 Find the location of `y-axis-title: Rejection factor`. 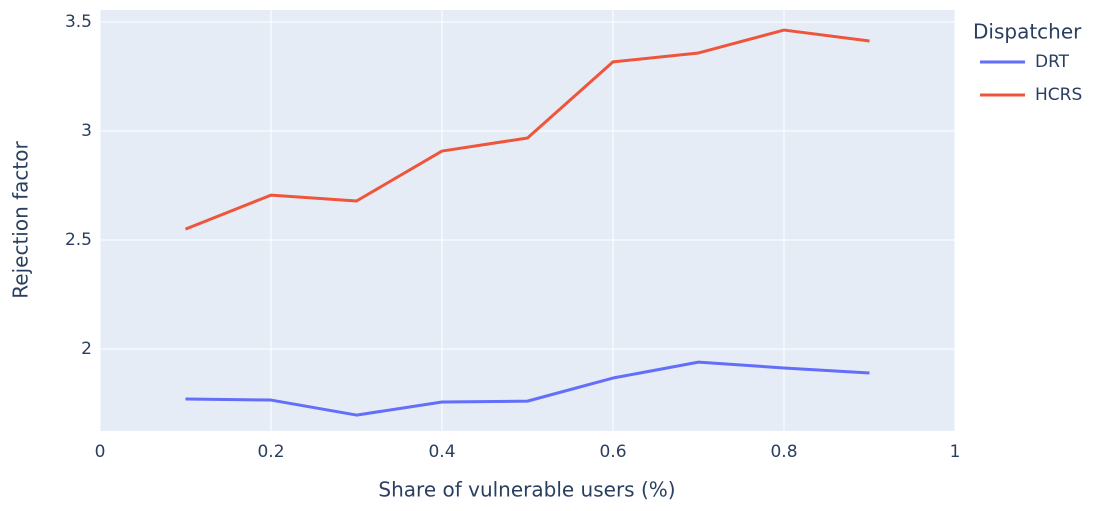

y-axis-title: Rejection factor is located at coordinates (21, 220).